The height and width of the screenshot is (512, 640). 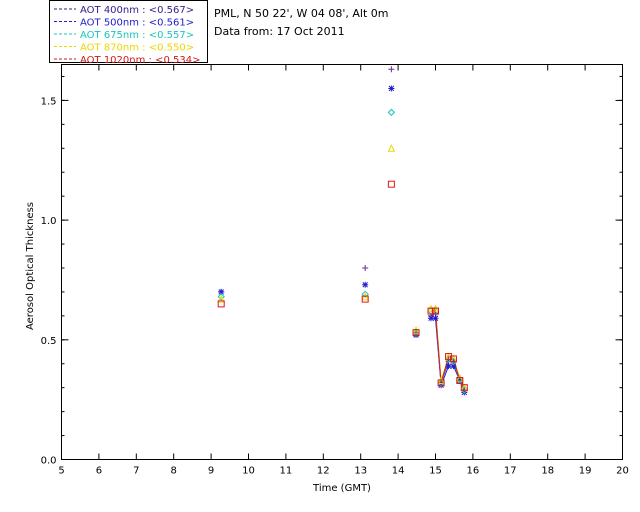 I want to click on y-tick-label: 0.5, so click(x=49, y=341).